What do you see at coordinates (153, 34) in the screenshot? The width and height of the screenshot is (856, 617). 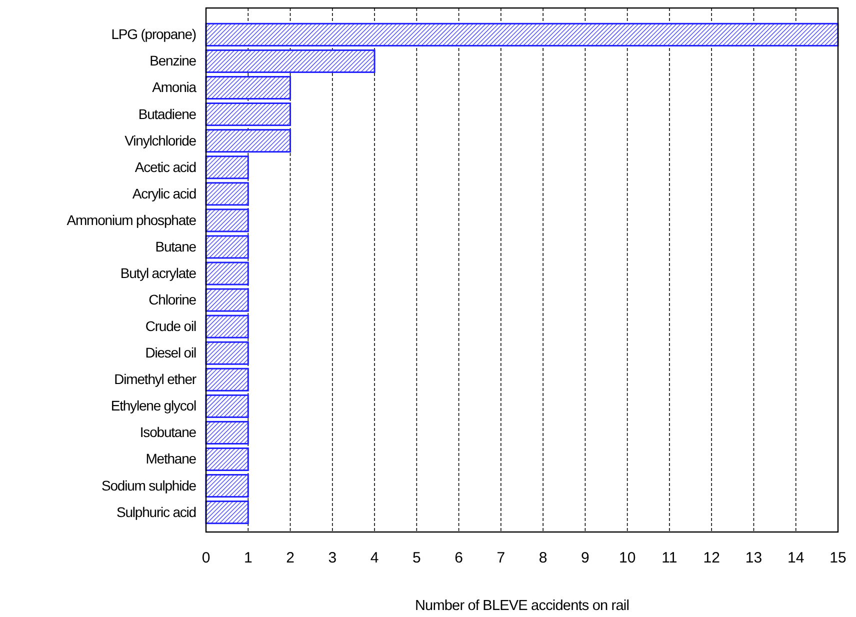 I see `y-tick-label: LPG (propane)` at bounding box center [153, 34].